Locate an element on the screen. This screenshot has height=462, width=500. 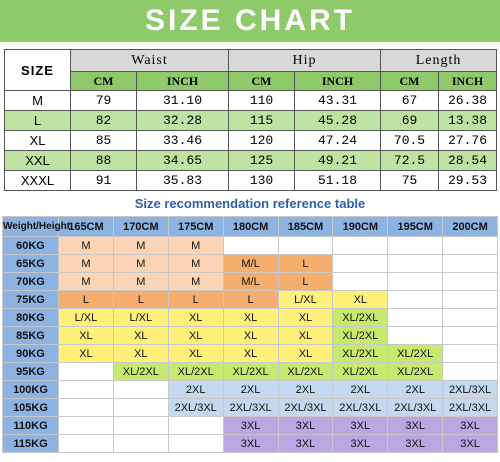
size-row: XXL 88 34.65 125 49.21 72.5 28.54 is located at coordinates (251, 160).